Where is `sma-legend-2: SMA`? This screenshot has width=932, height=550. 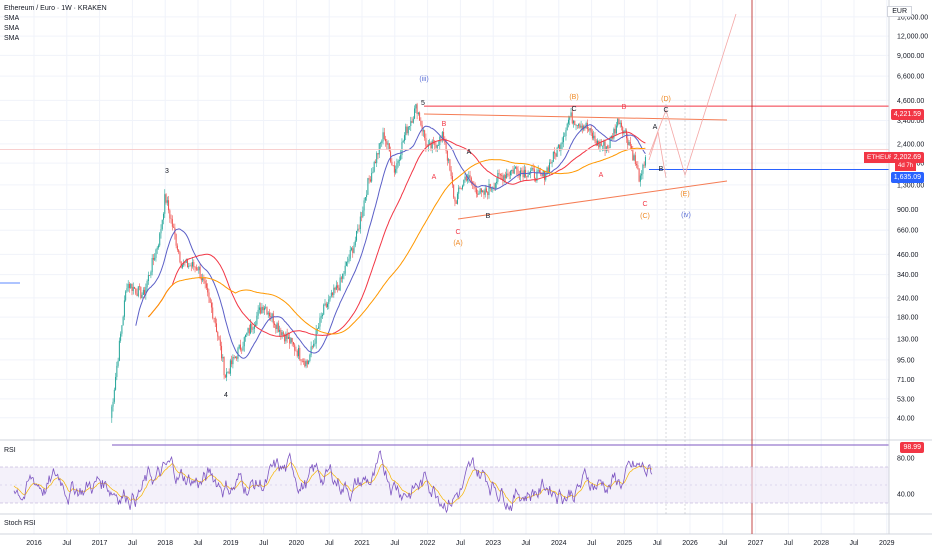
sma-legend-2: SMA is located at coordinates (12, 28).